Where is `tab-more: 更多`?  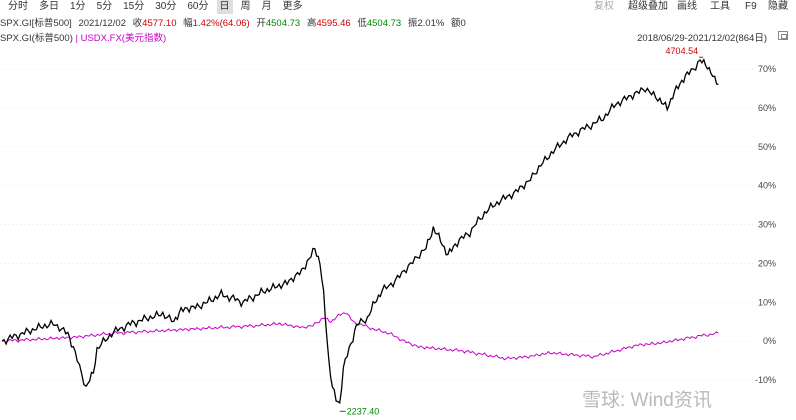
tab-more: 更多 is located at coordinates (292, 6).